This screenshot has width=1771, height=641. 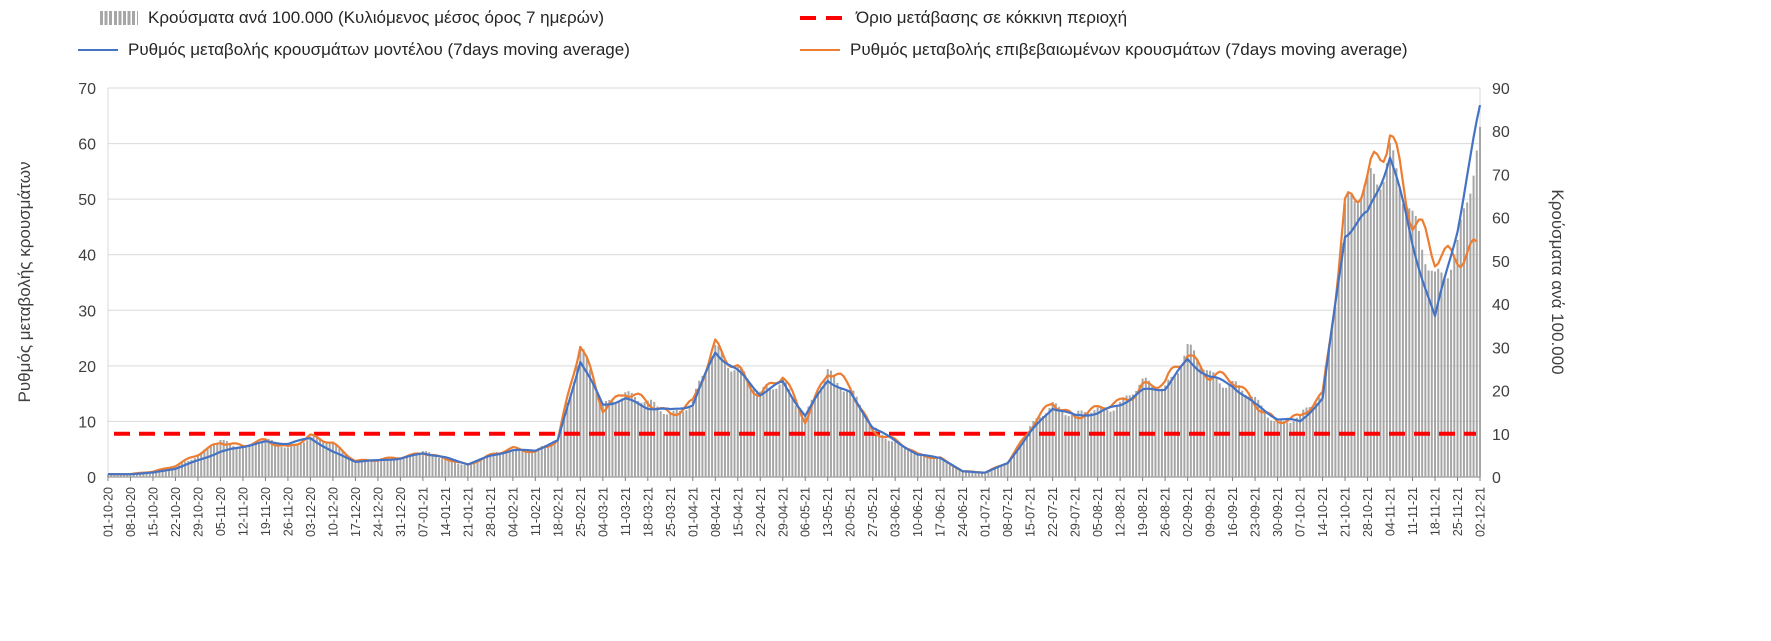 What do you see at coordinates (24, 282) in the screenshot?
I see `svg-text: Ρυθμός μεταβολής κρουσμάτων` at bounding box center [24, 282].